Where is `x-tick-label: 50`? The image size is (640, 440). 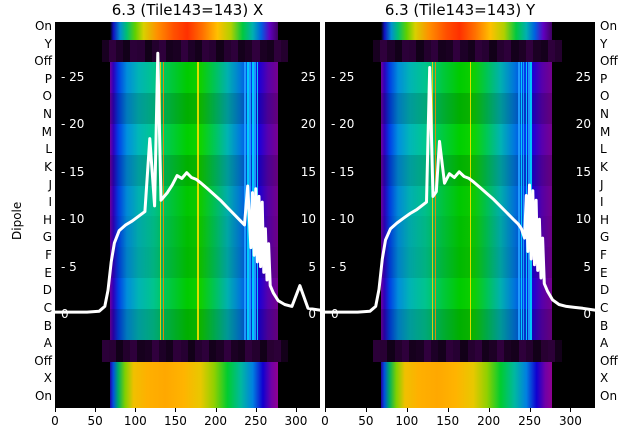 x-tick-label: 50 is located at coordinates (95, 421).